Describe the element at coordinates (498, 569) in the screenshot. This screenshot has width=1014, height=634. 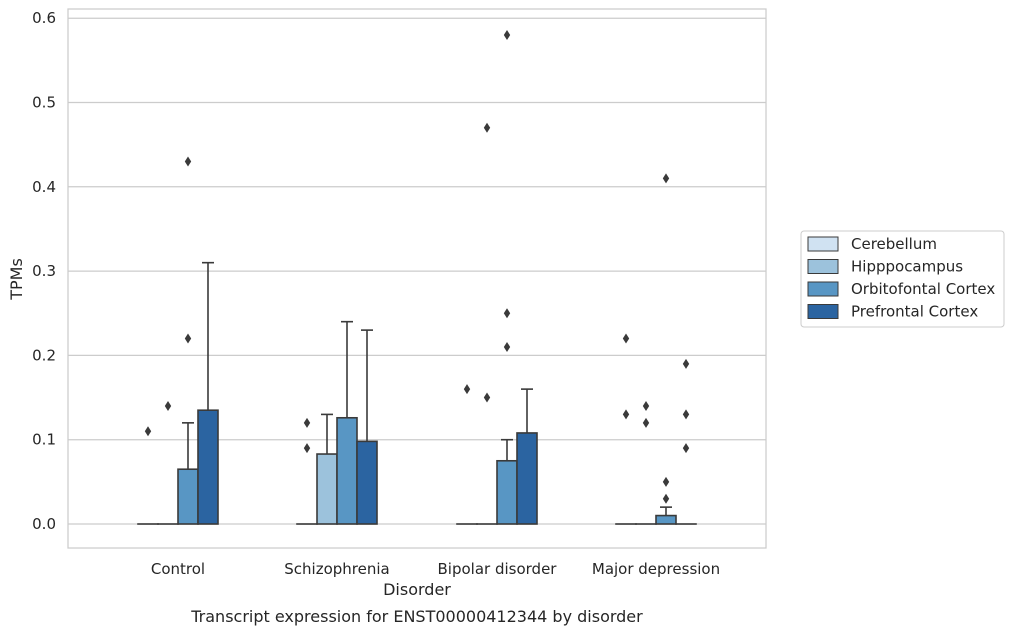
I see `x-tick-label: Bipolar disorder` at that location.